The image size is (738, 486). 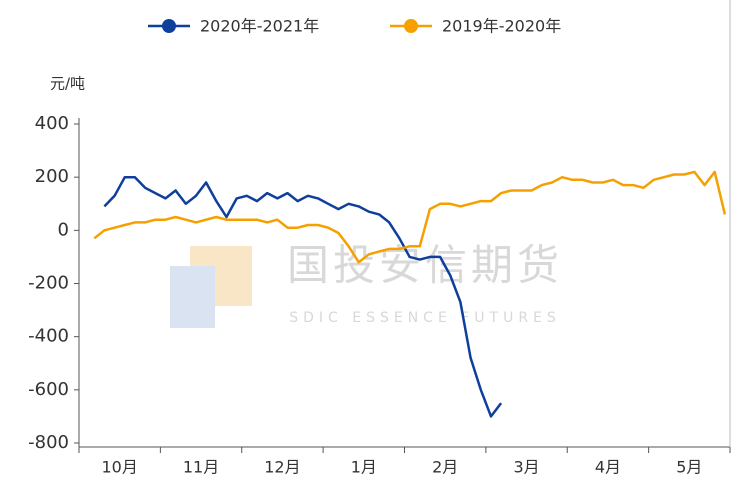 I want to click on x-tick-label: 3月, so click(x=526, y=467).